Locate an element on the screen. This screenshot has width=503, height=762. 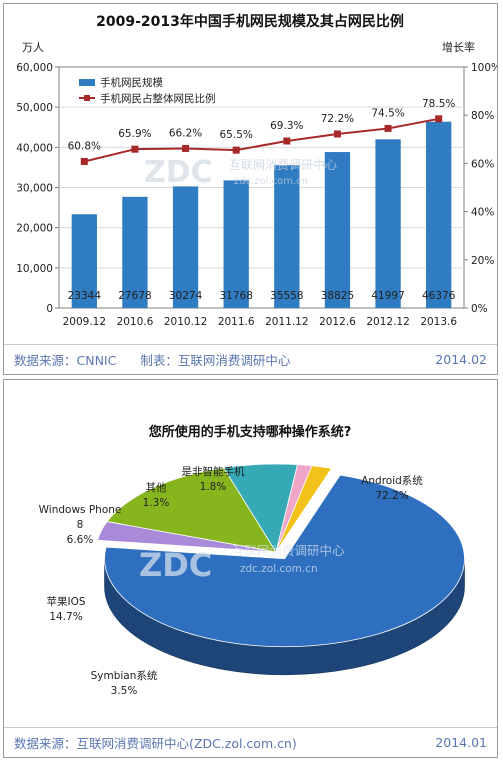
y2-tick-label: 80% is located at coordinates (482, 116).